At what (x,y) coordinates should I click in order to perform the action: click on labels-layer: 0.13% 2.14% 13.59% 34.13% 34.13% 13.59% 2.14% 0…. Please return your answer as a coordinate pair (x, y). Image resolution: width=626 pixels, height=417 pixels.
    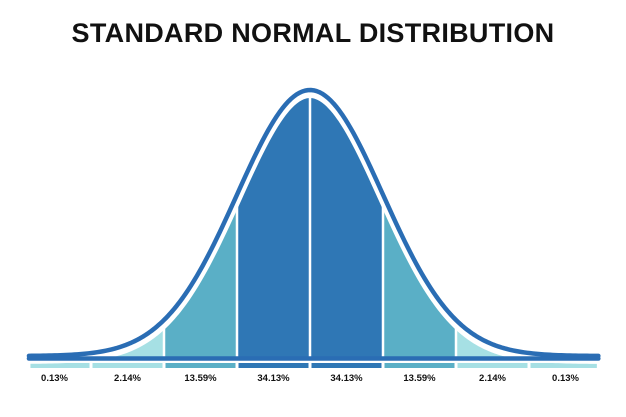
    Looking at the image, I should click on (310, 378).